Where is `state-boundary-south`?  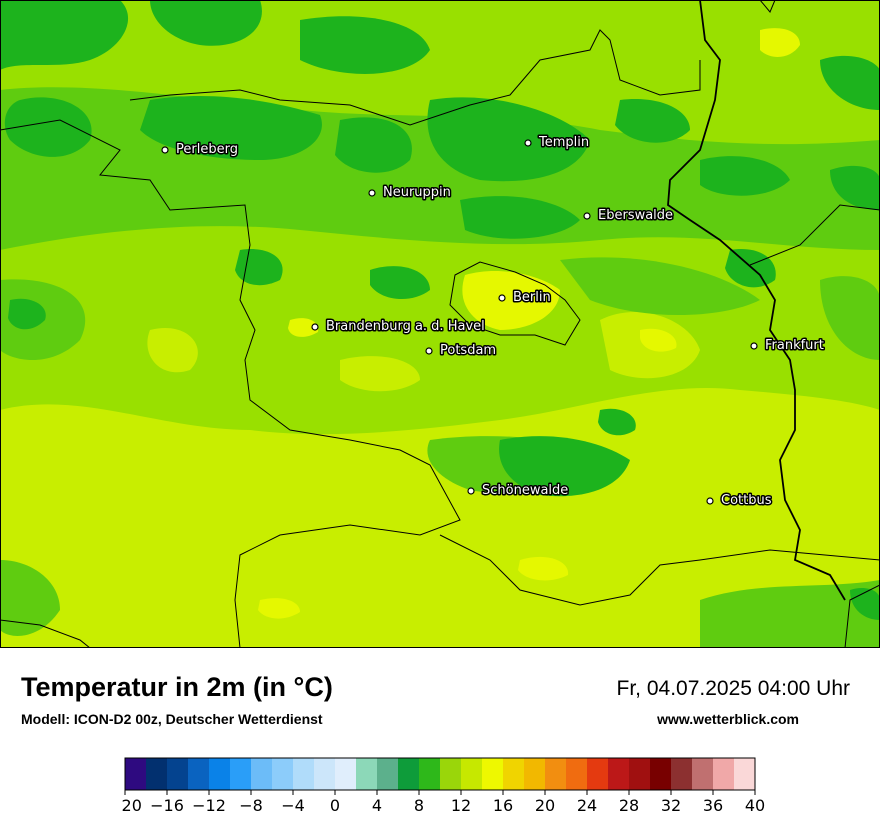 state-boundary-south is located at coordinates (659, 570).